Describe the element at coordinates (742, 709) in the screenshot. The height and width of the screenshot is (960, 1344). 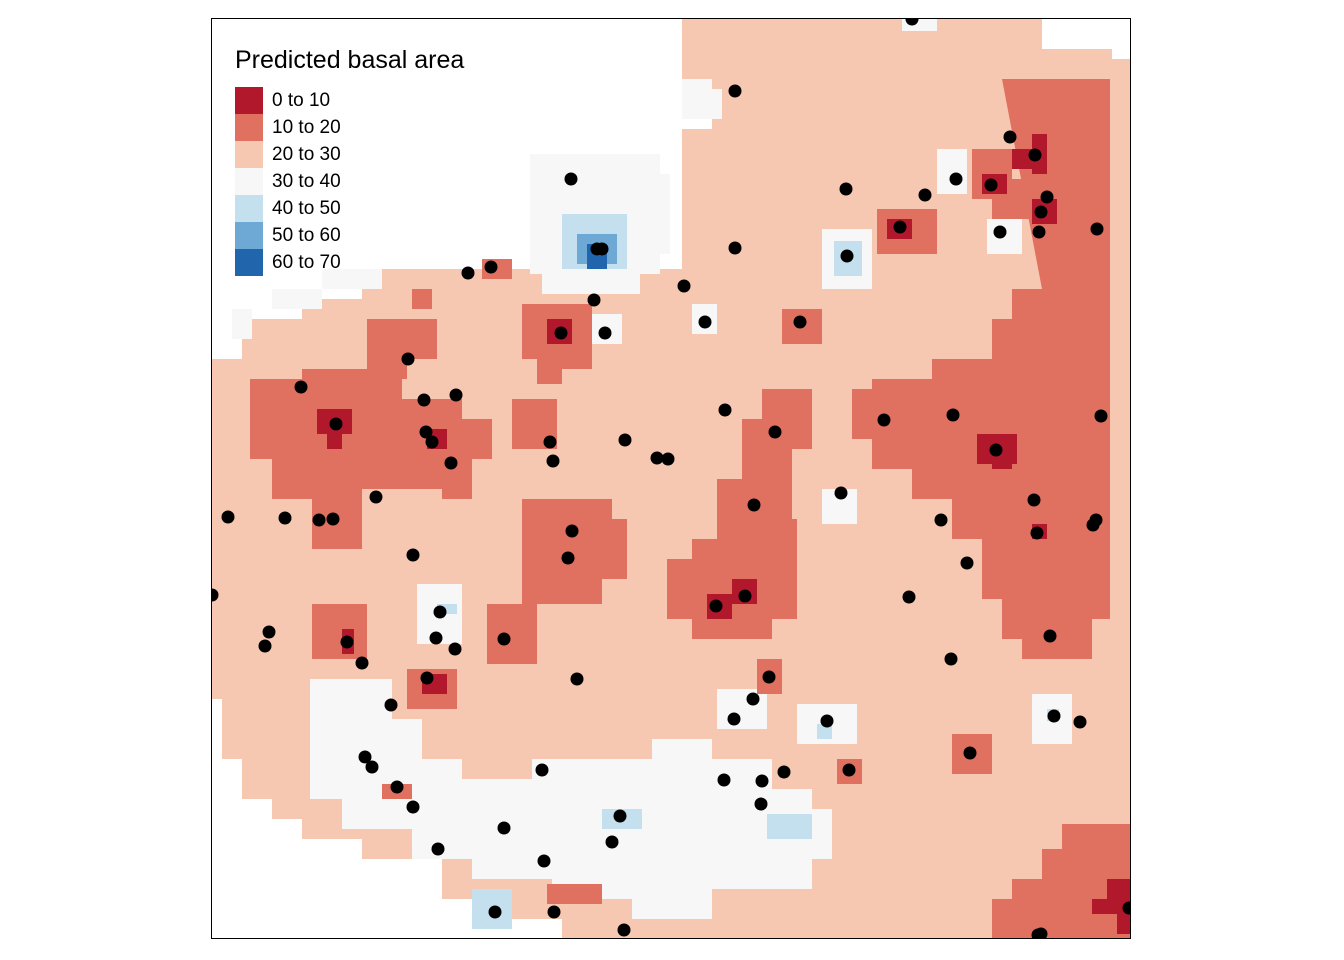
I see `raster-30-to-40-patch` at that location.